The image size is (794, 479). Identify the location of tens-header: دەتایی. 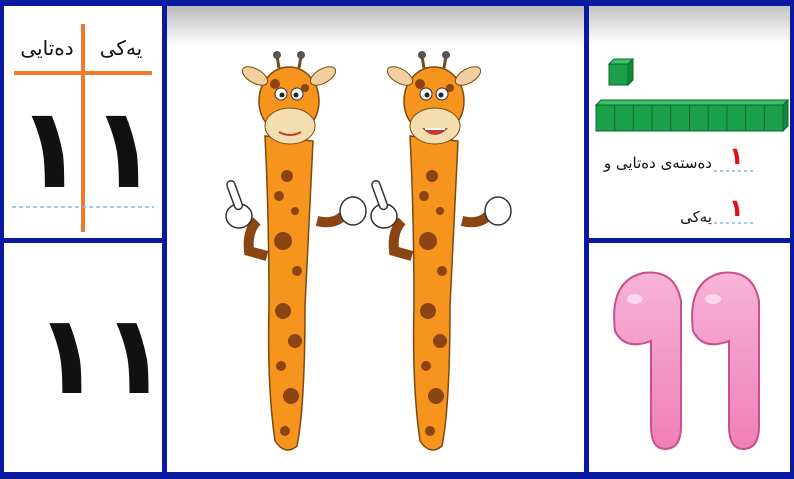
(47, 48).